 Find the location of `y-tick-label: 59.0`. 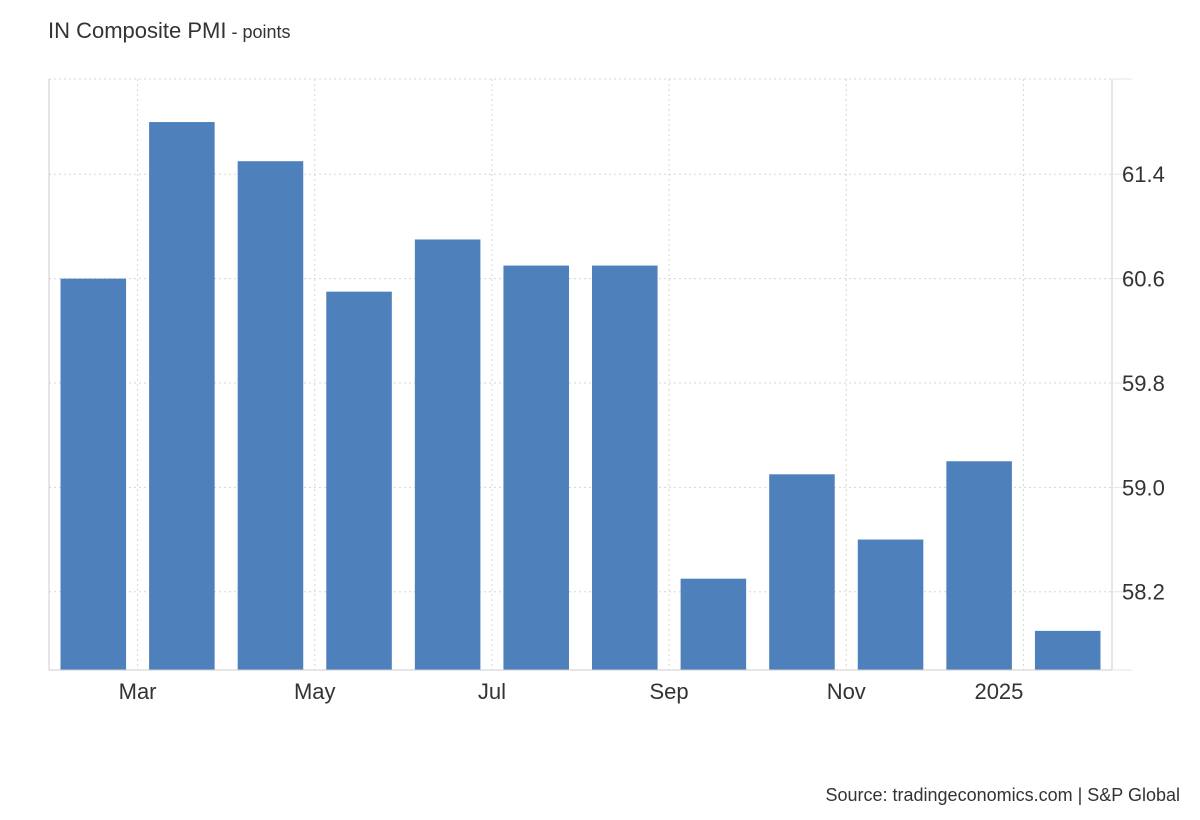

y-tick-label: 59.0 is located at coordinates (1143, 487).